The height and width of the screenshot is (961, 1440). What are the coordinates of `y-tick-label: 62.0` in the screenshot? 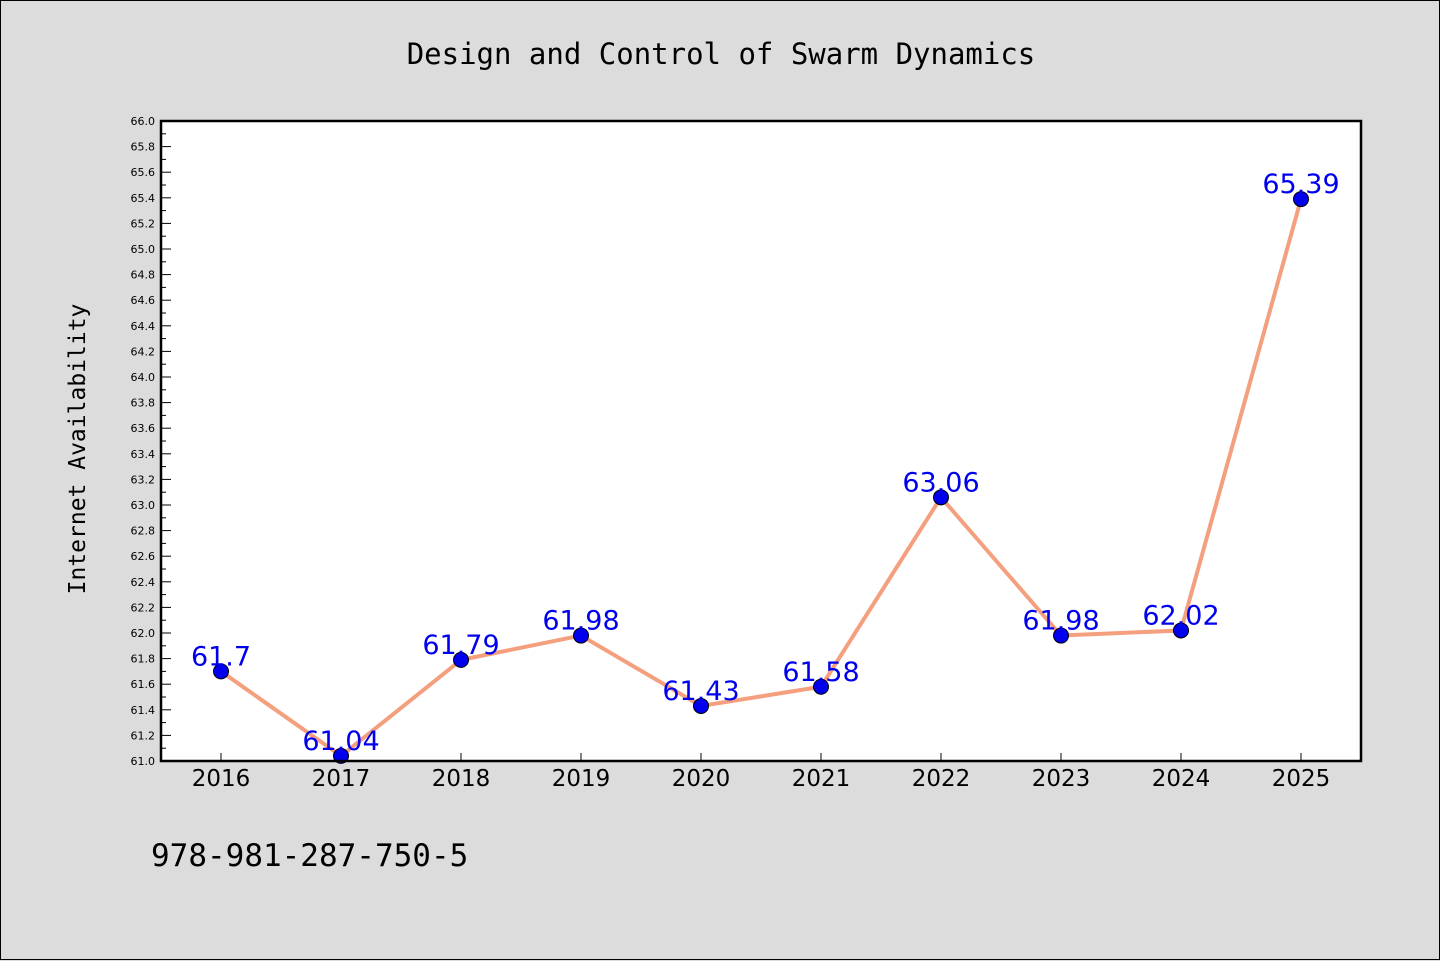 It's located at (143, 633).